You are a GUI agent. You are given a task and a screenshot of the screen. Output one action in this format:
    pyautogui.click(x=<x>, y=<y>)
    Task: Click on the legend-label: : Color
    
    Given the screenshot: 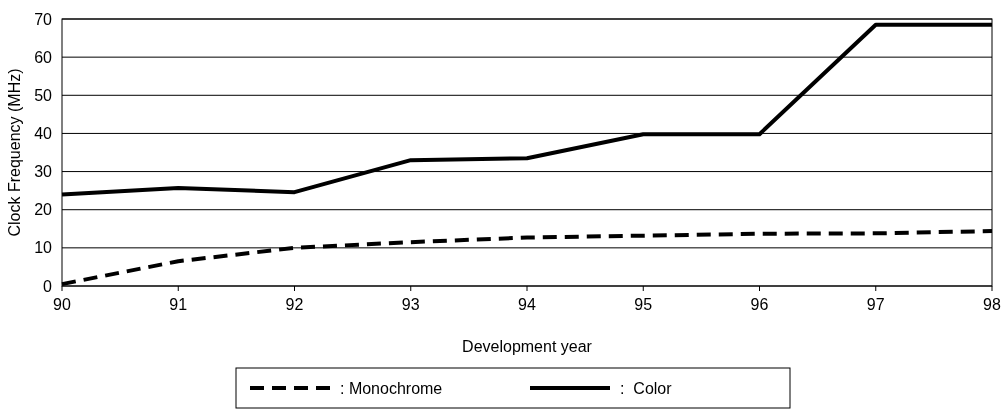 What is the action you would take?
    pyautogui.click(x=646, y=388)
    